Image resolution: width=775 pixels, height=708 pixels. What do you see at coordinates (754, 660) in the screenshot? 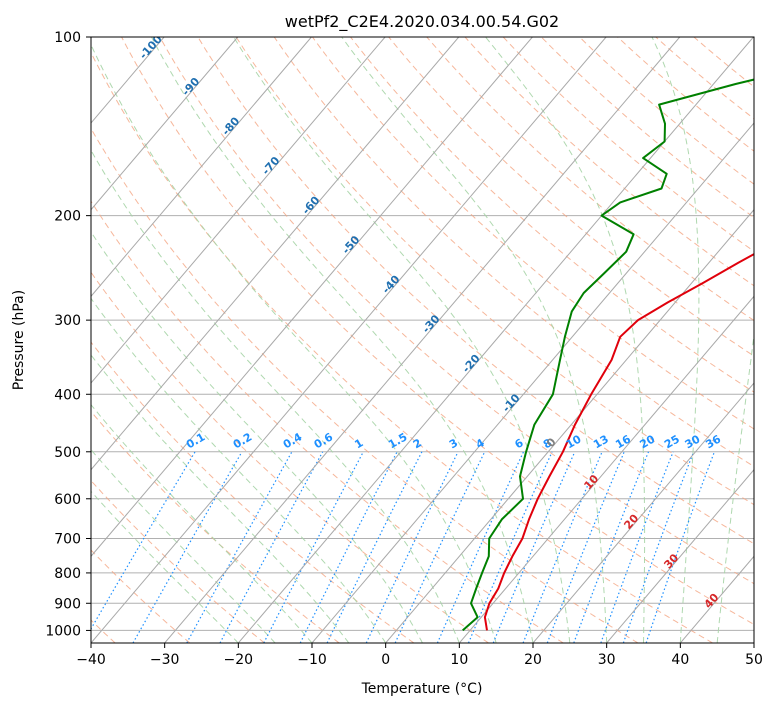
I see `x-tick-label: 50` at bounding box center [754, 660].